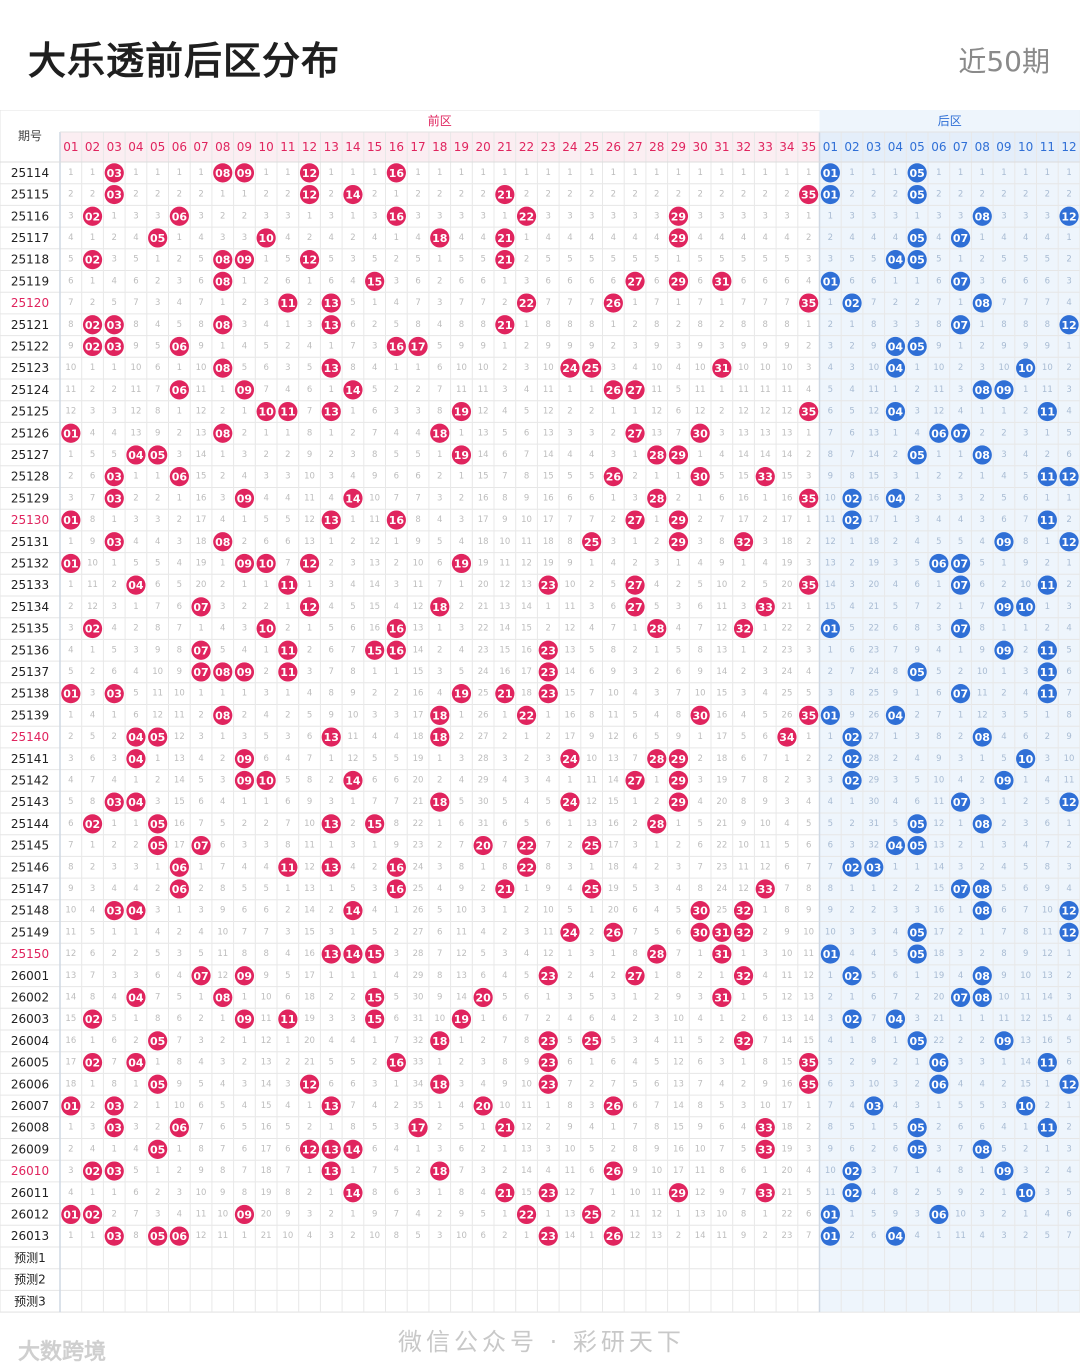  I want to click on back-miss-count: 19, so click(938, 976).